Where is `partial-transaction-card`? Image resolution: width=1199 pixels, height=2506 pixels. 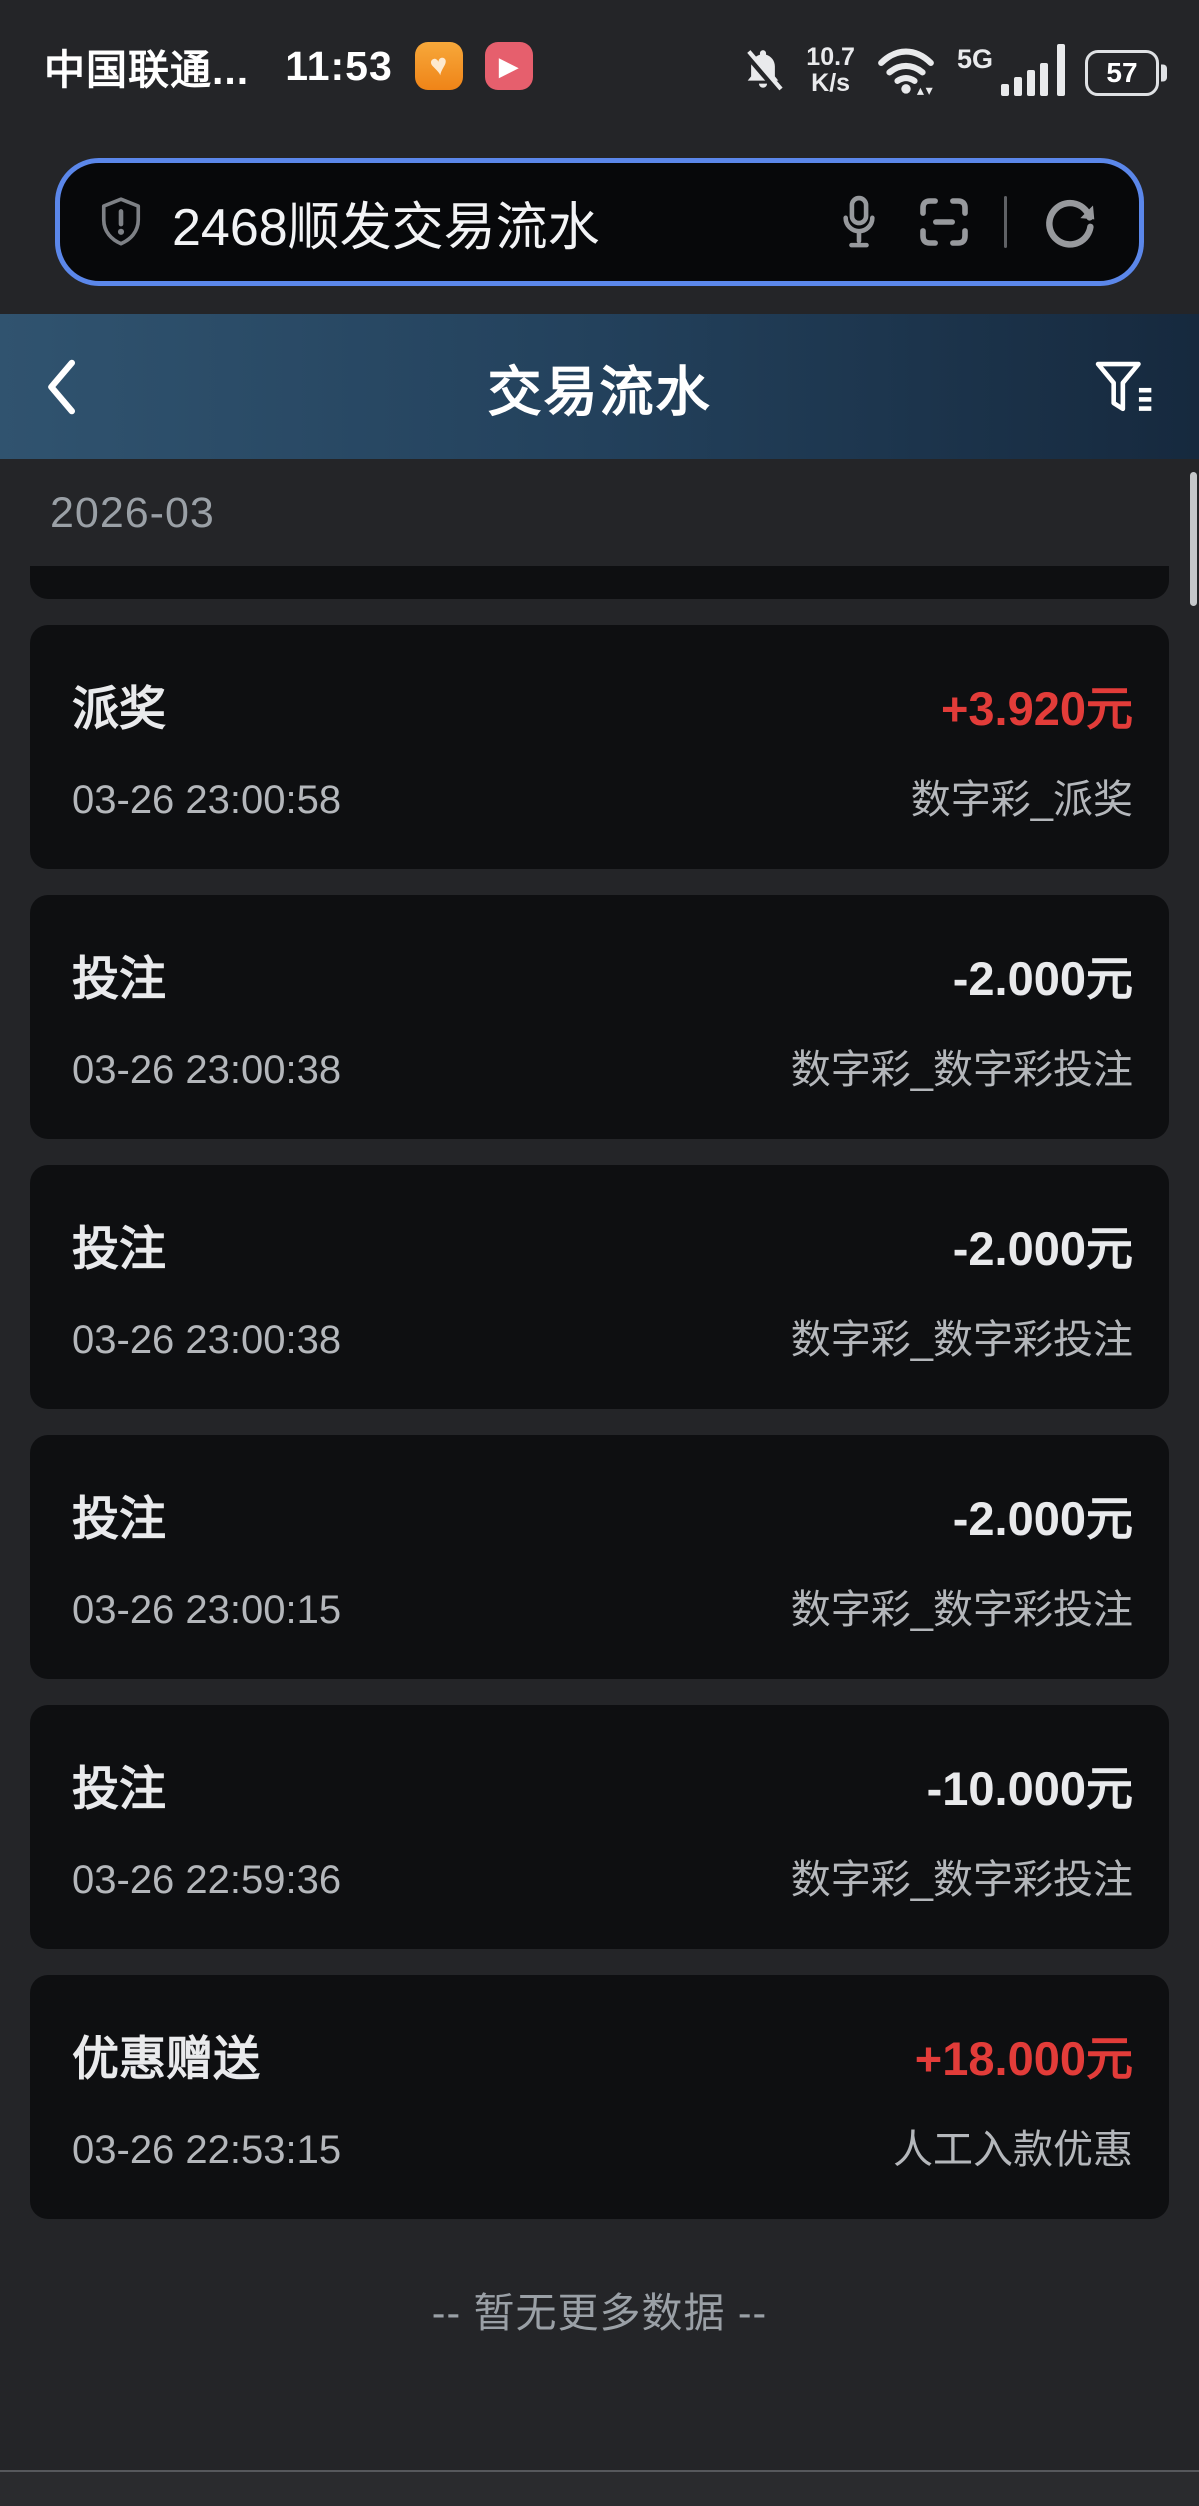
partial-transaction-card is located at coordinates (599, 582).